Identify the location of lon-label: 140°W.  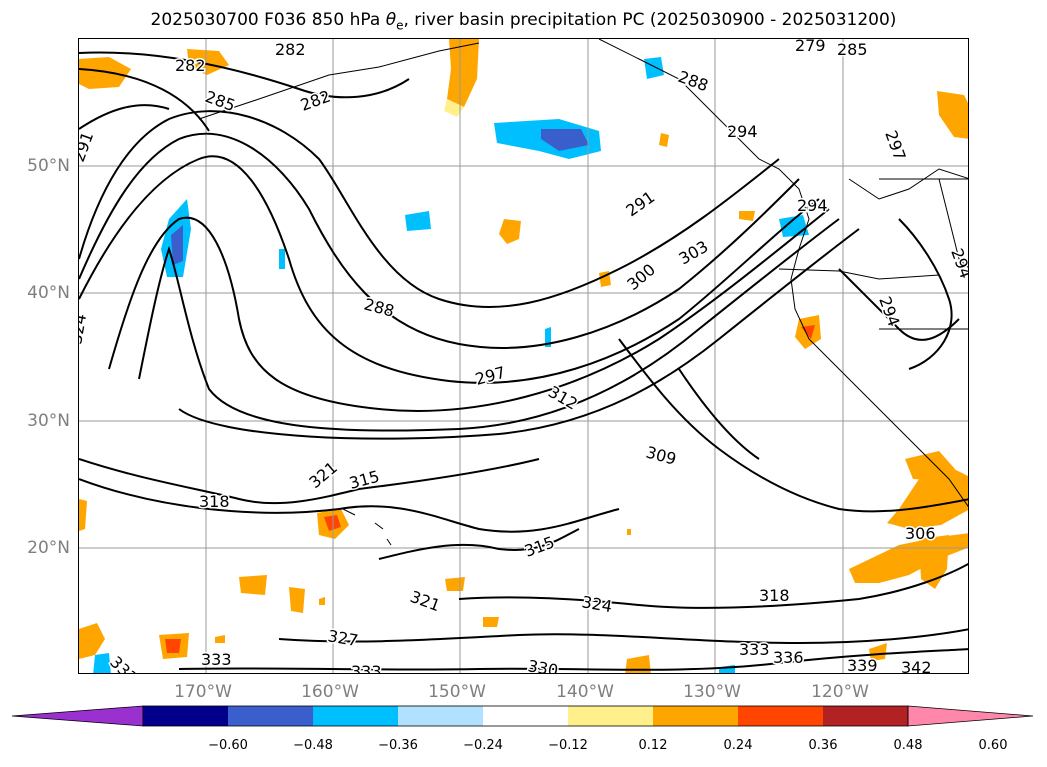
(585, 692).